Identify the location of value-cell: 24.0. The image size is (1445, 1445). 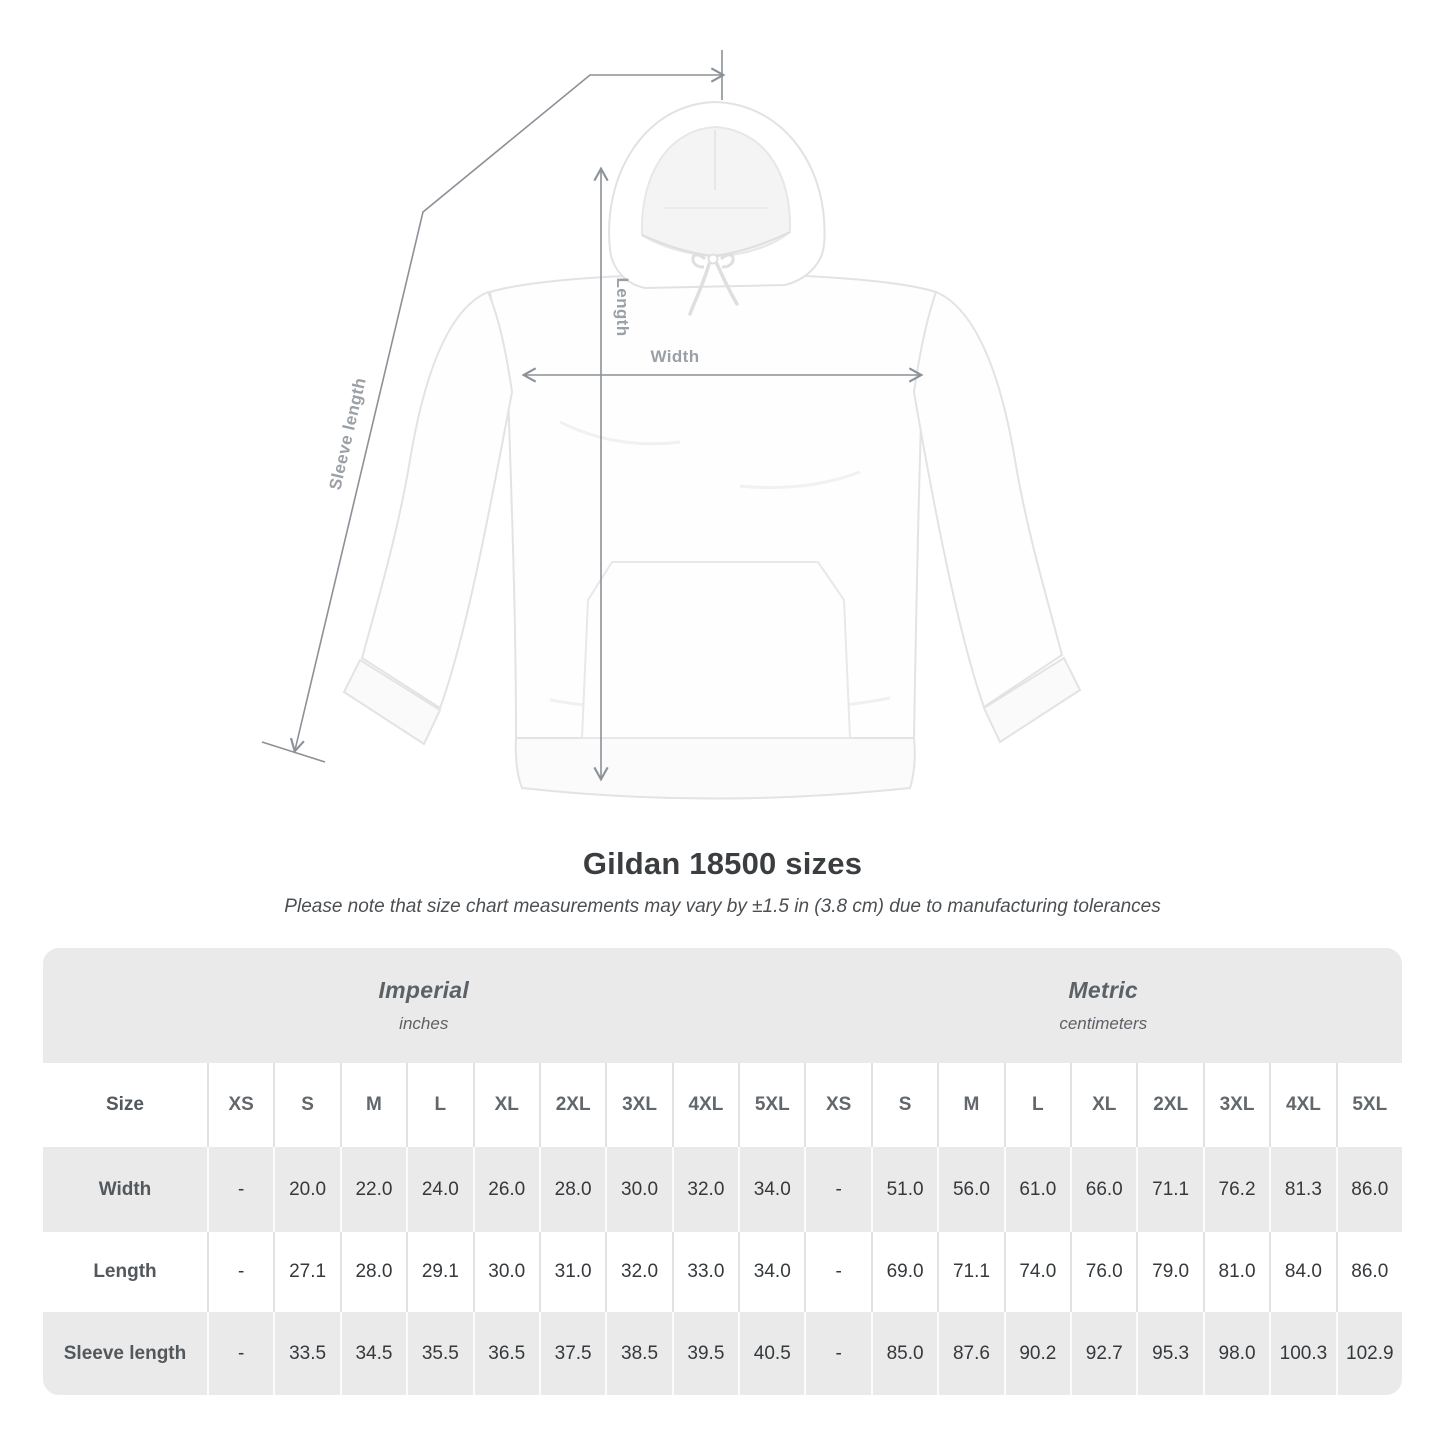
(439, 1189).